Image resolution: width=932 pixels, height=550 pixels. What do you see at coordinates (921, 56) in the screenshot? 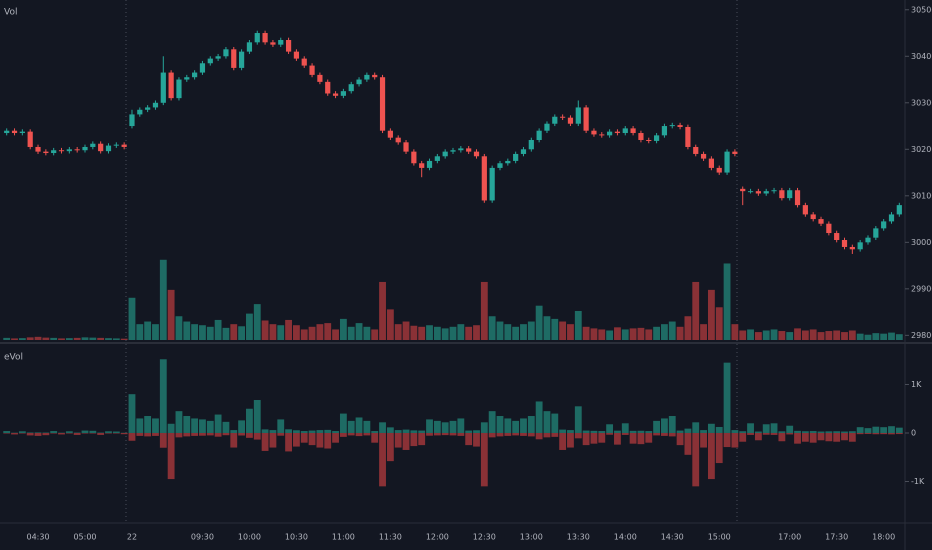
I see `y-tick-label: 30400` at bounding box center [921, 56].